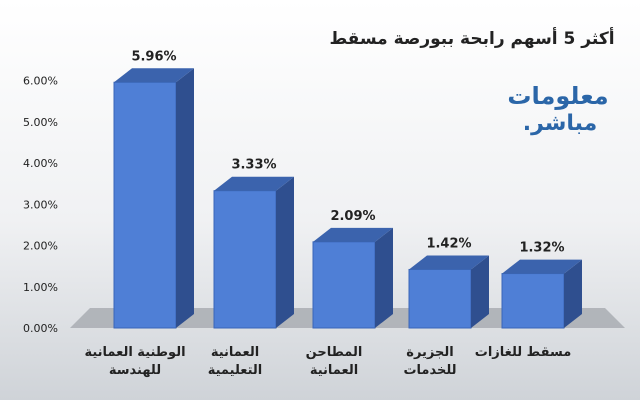 The height and width of the screenshot is (400, 640). What do you see at coordinates (448, 243) in the screenshot?
I see `data-label: 1.42%` at bounding box center [448, 243].